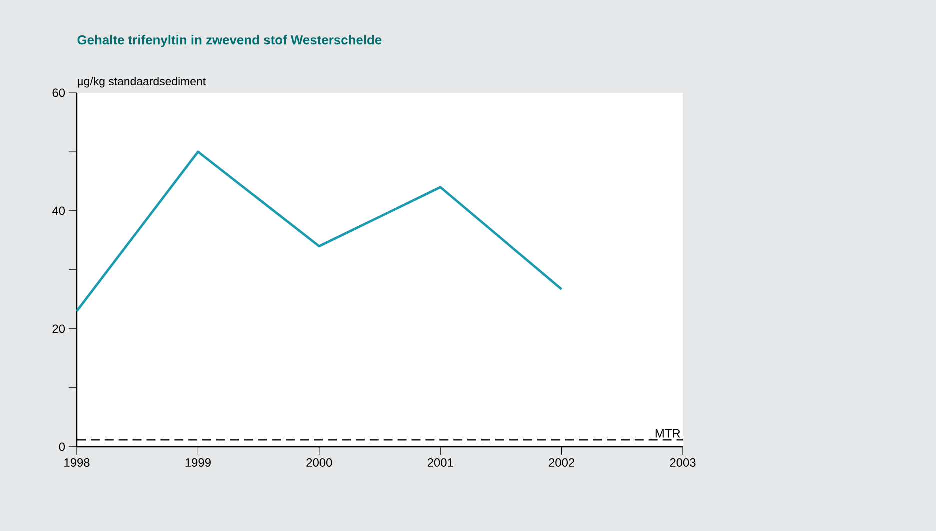 This screenshot has height=531, width=936. I want to click on y-tick-label: 60, so click(59, 93).